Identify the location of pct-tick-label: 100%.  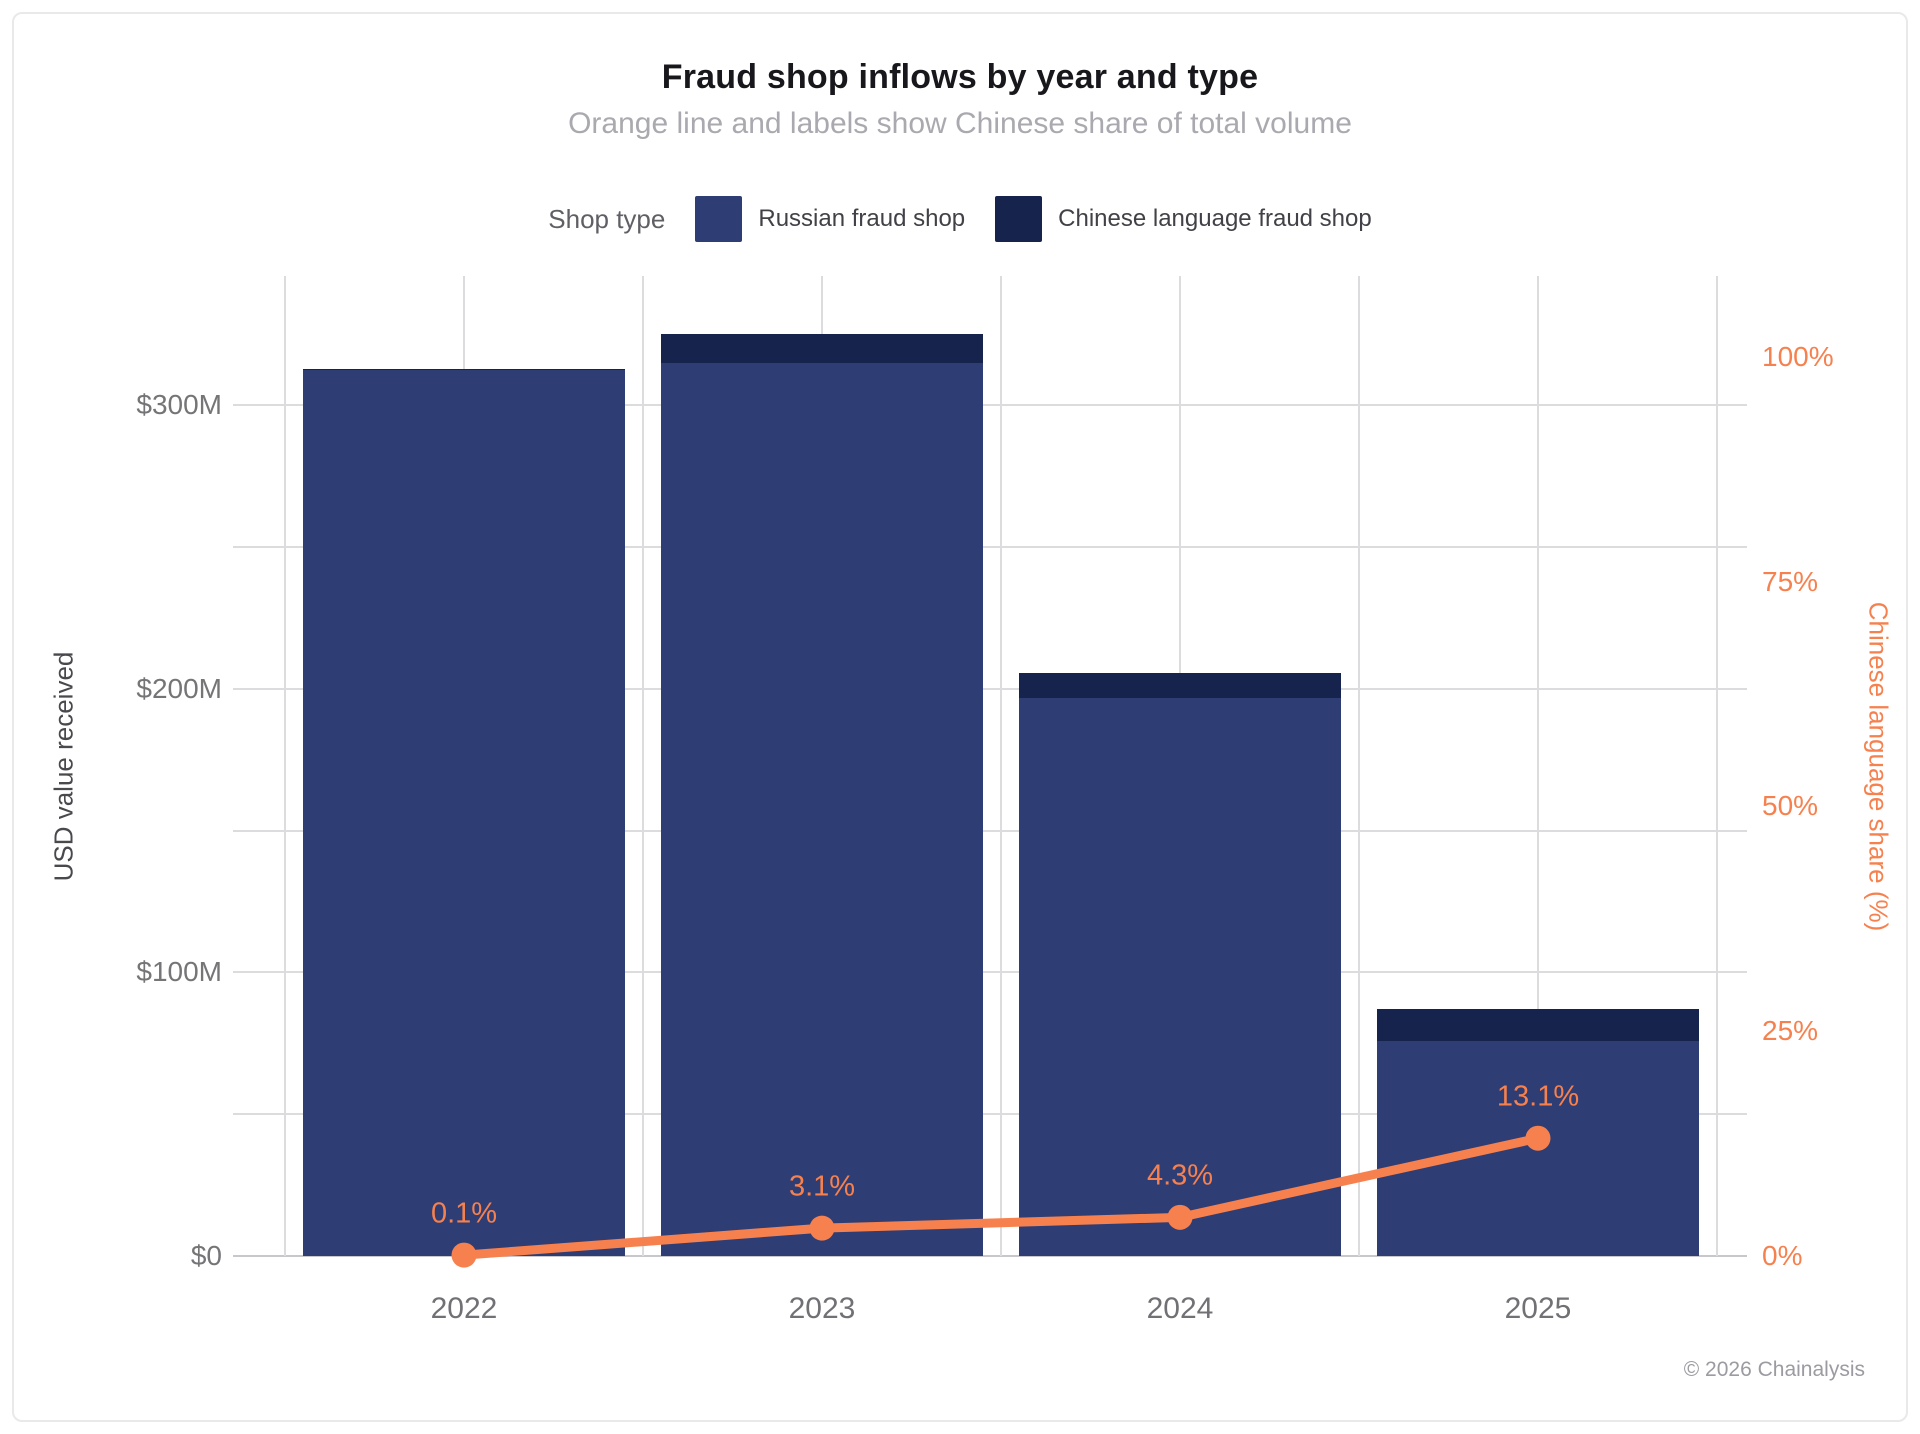
(1798, 356).